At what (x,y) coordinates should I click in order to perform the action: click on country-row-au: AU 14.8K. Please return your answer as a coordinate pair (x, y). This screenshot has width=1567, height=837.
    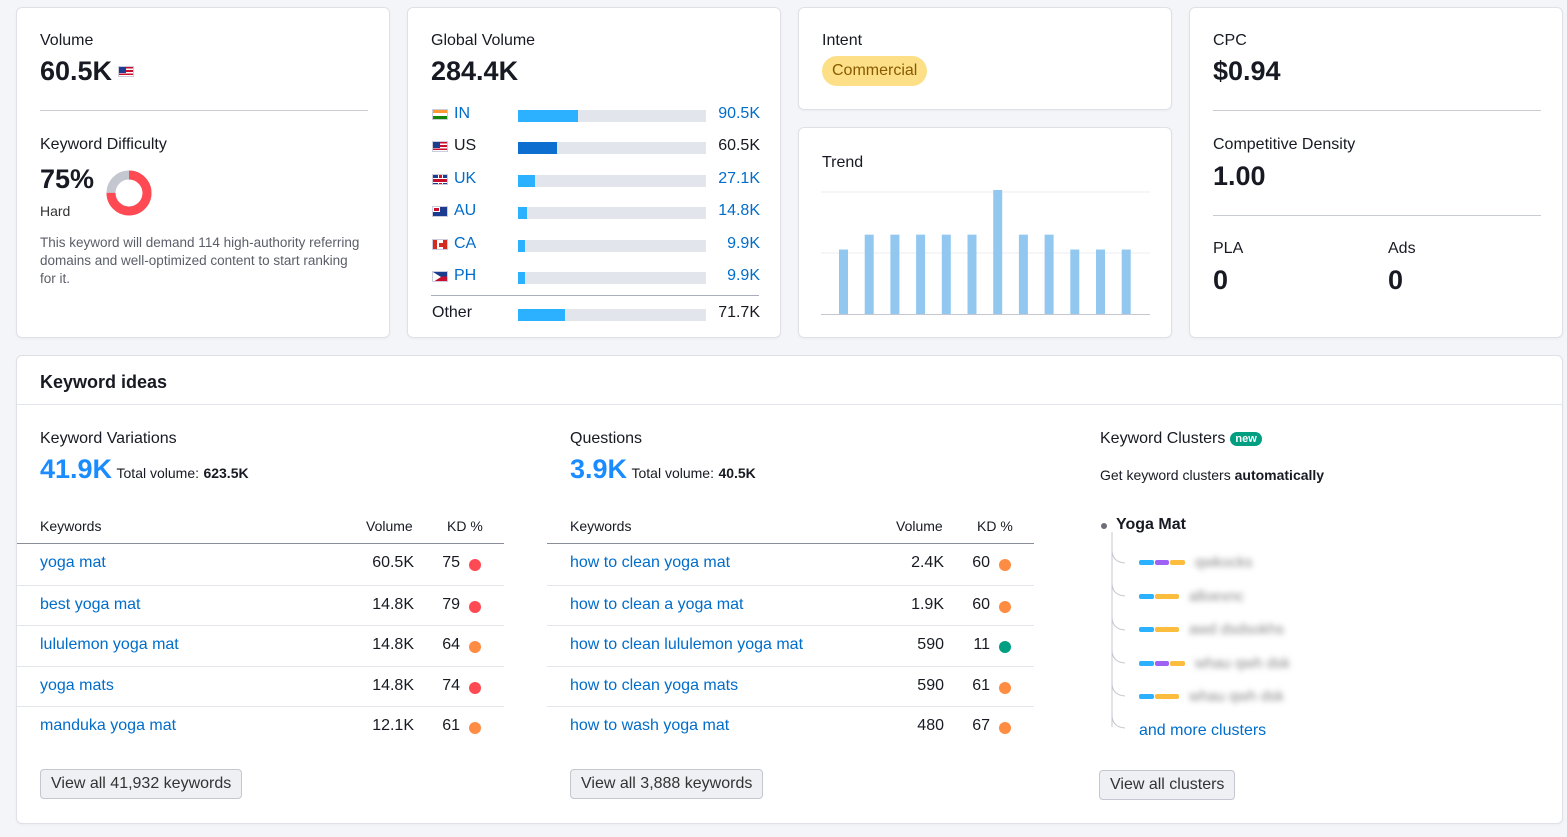
    Looking at the image, I should click on (596, 212).